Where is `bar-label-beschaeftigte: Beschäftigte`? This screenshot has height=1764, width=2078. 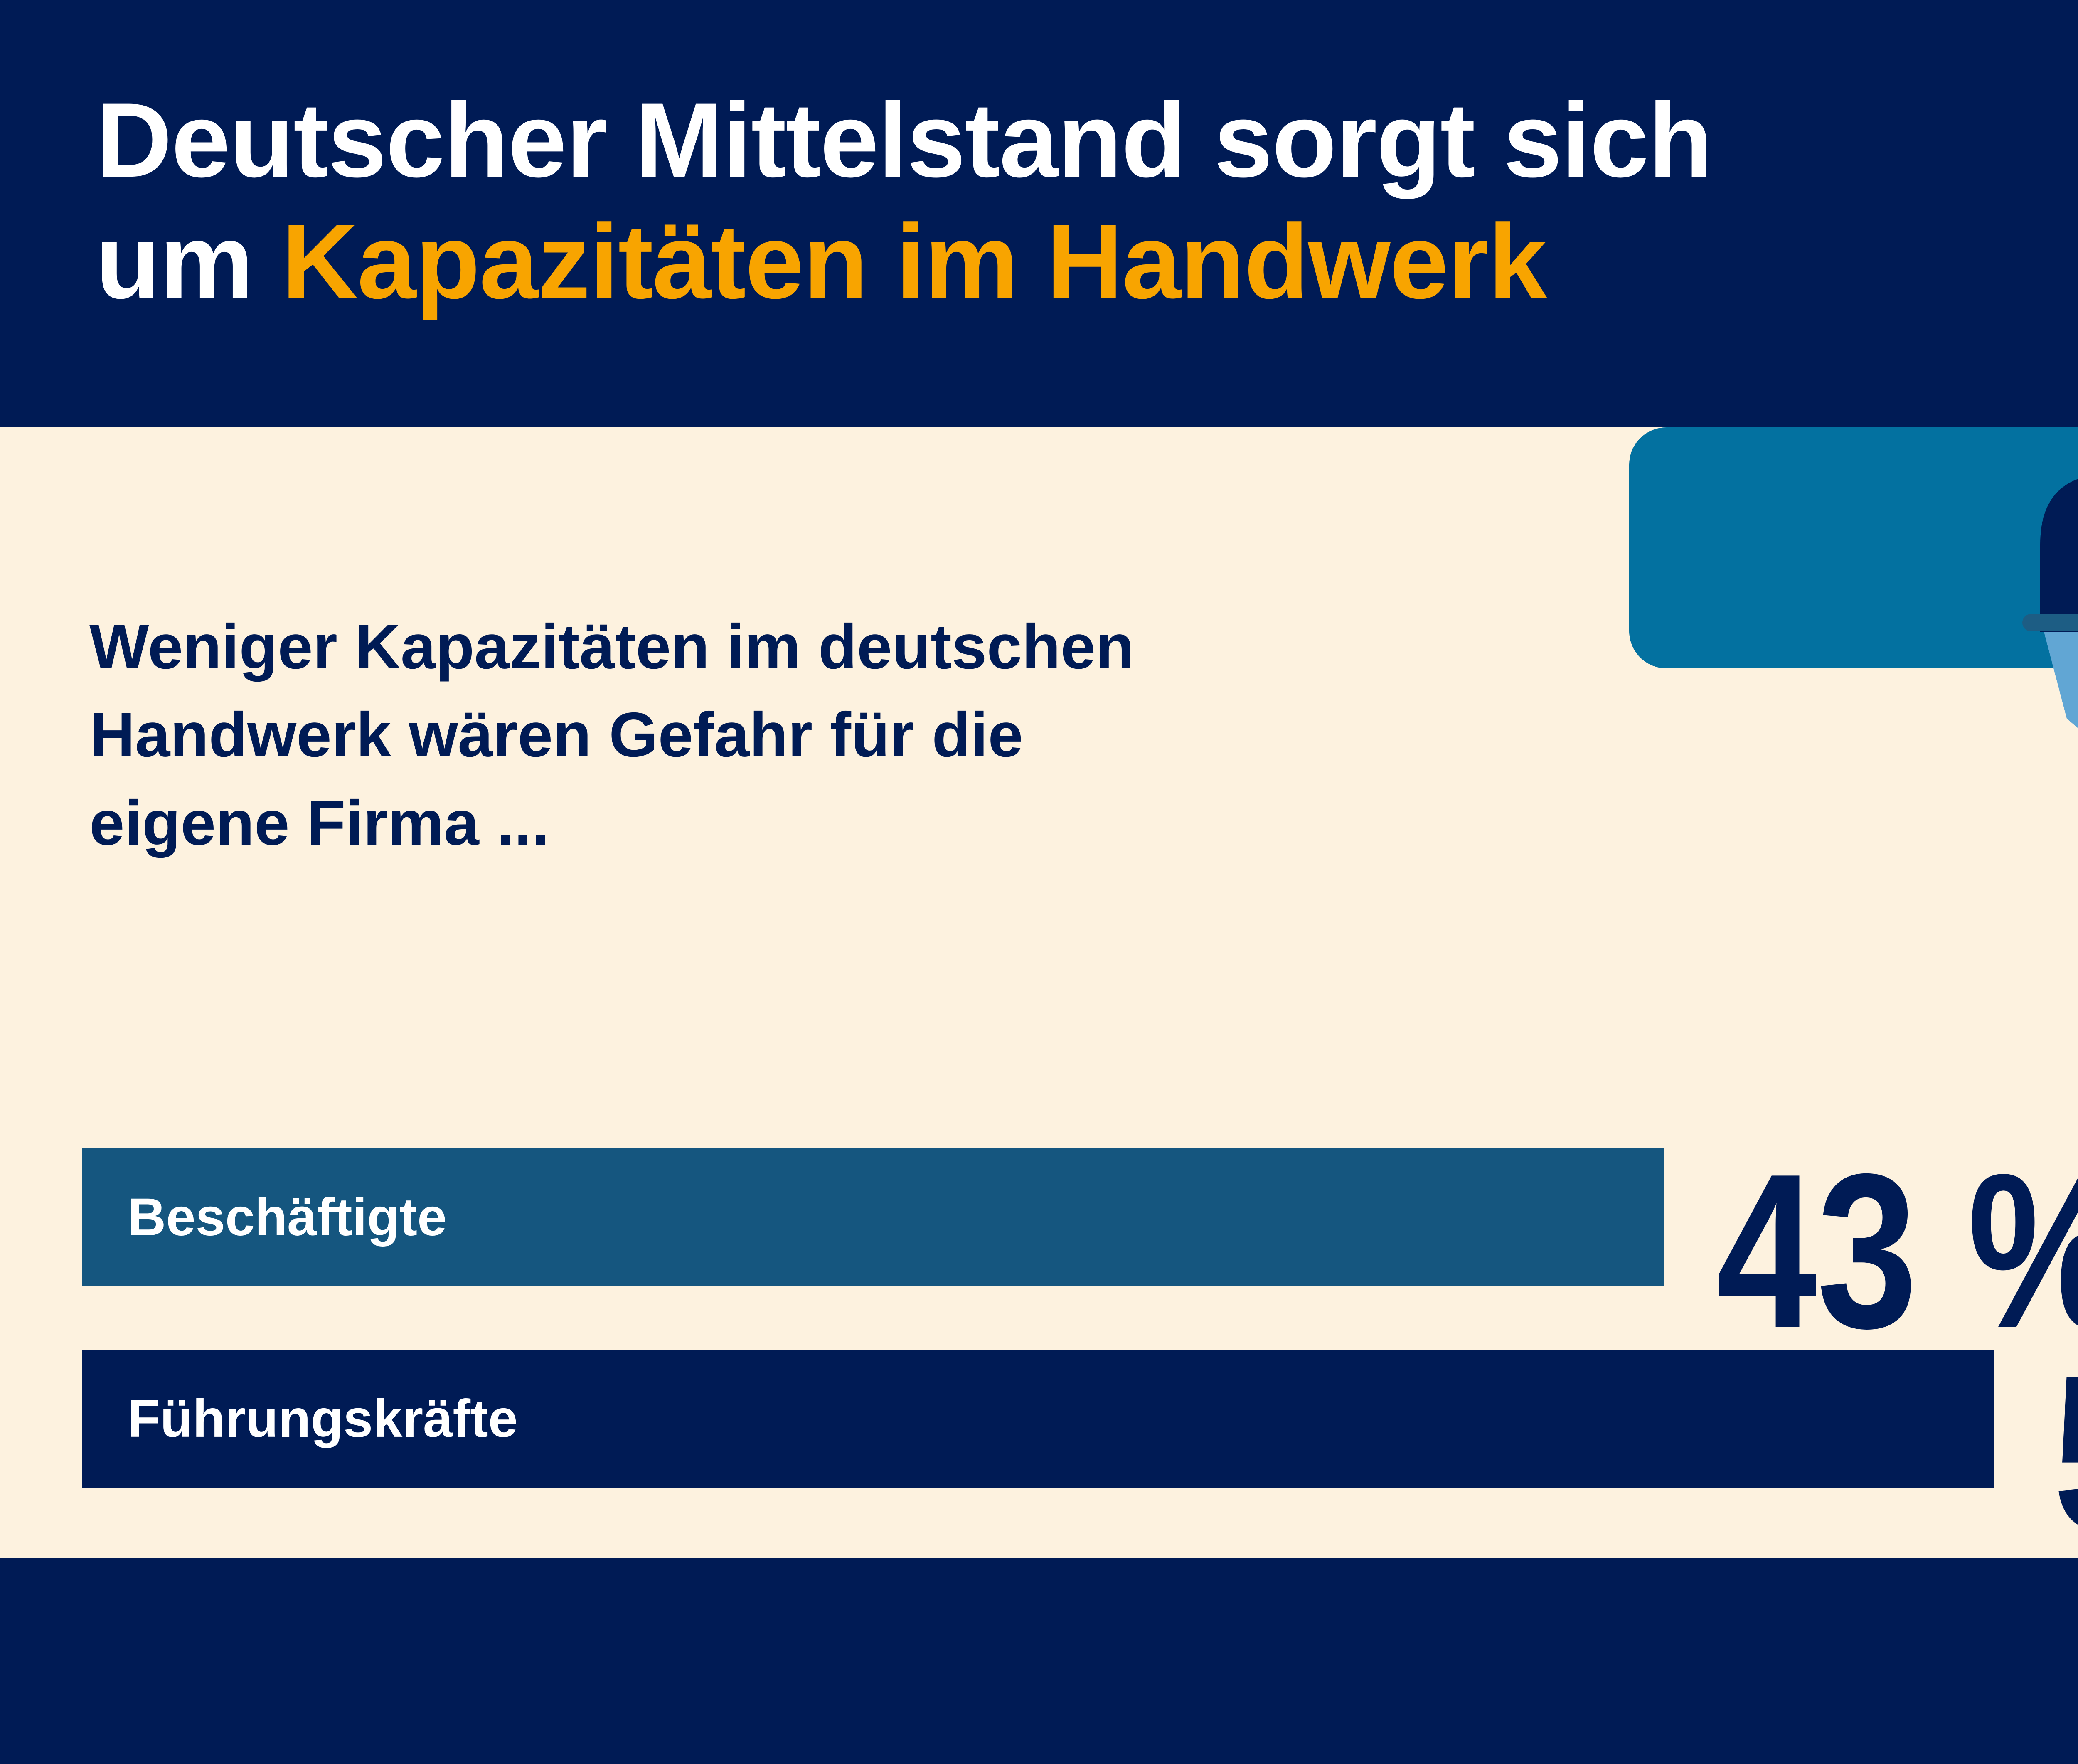 bar-label-beschaeftigte: Beschäftigte is located at coordinates (287, 1217).